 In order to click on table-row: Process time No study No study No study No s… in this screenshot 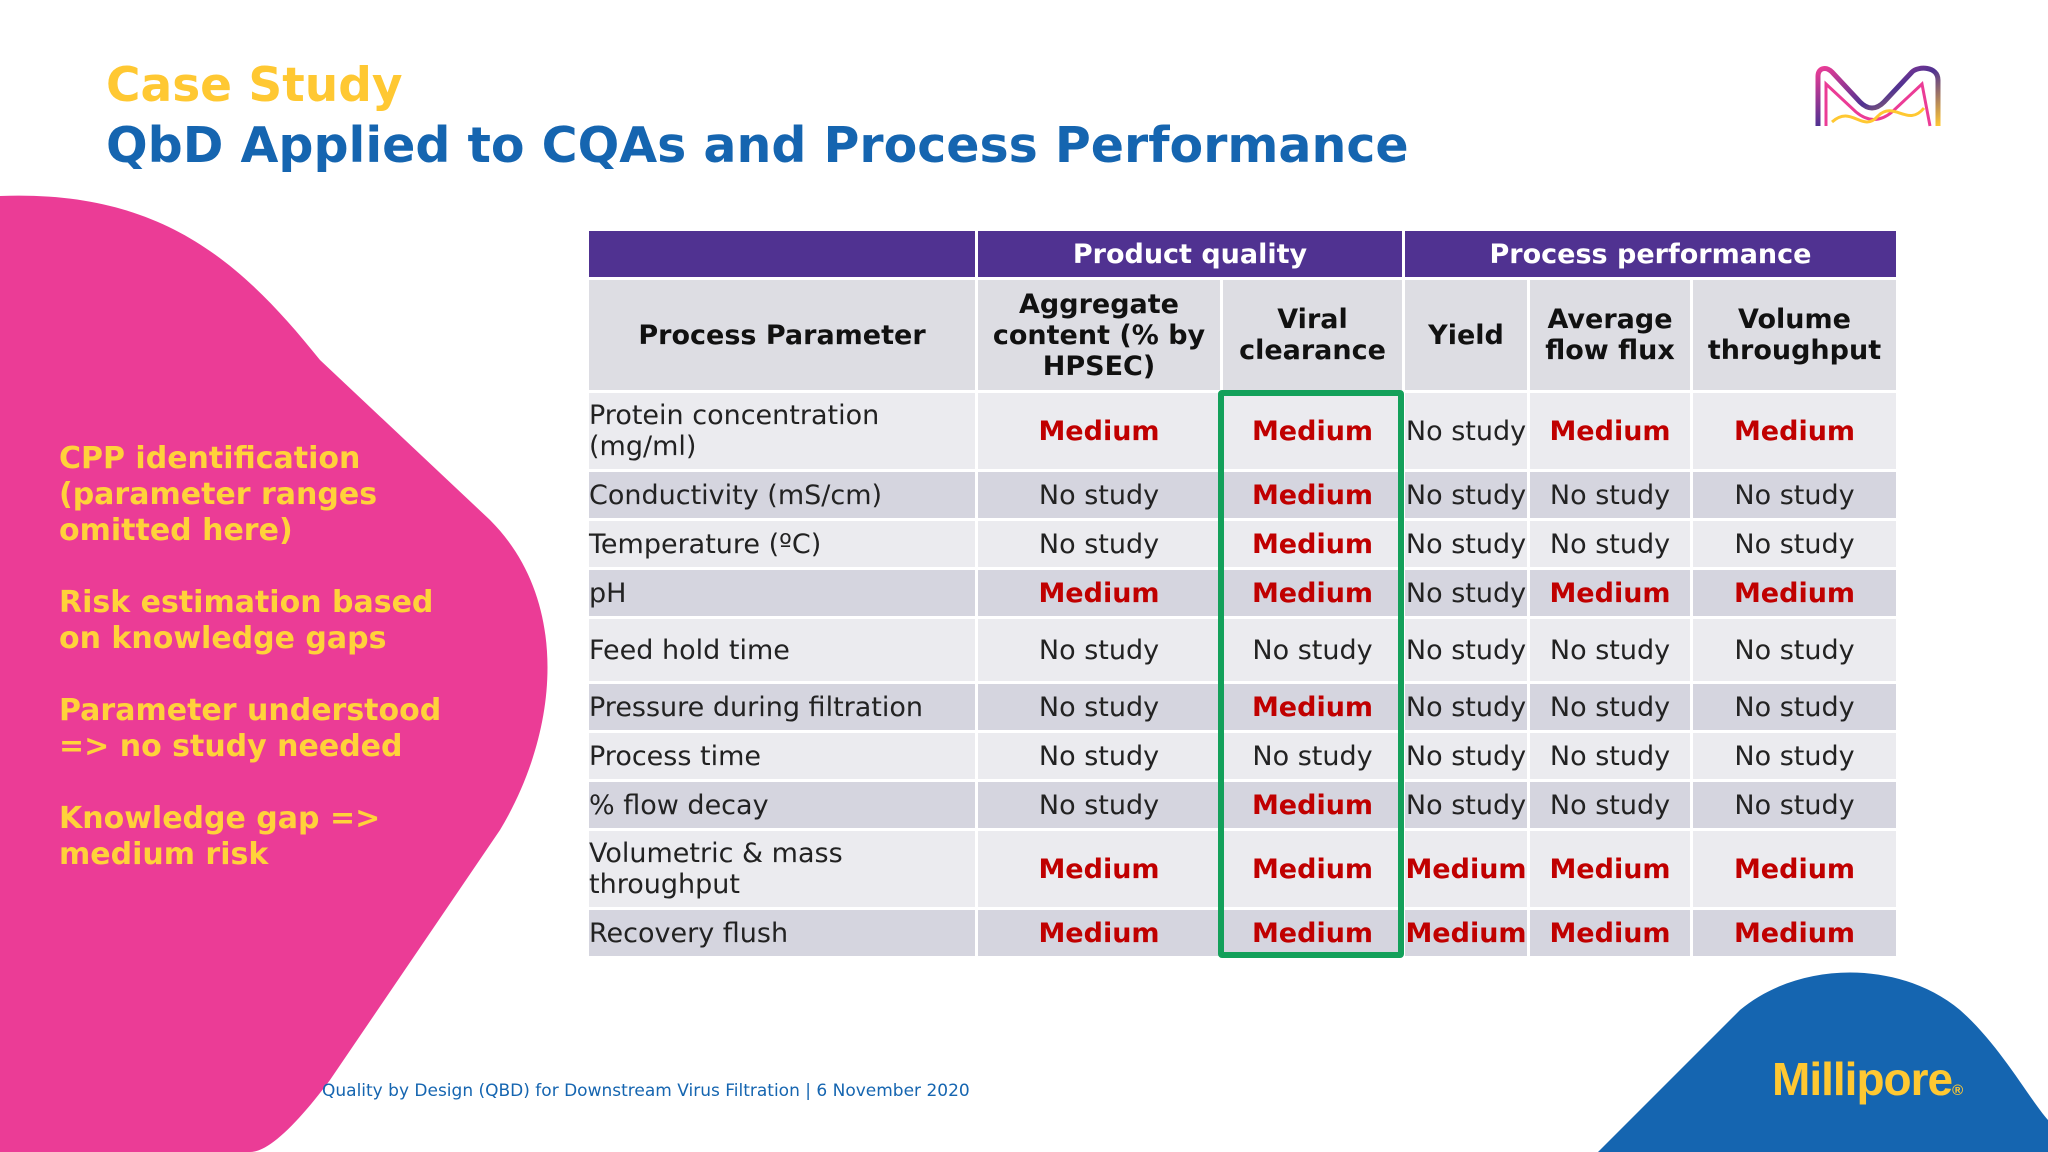, I will do `click(1242, 756)`.